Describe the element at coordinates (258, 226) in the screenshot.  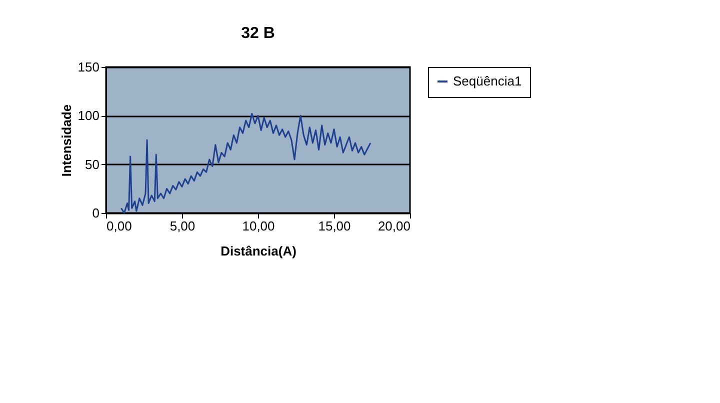
I see `x-tick-label: 10,00` at that location.